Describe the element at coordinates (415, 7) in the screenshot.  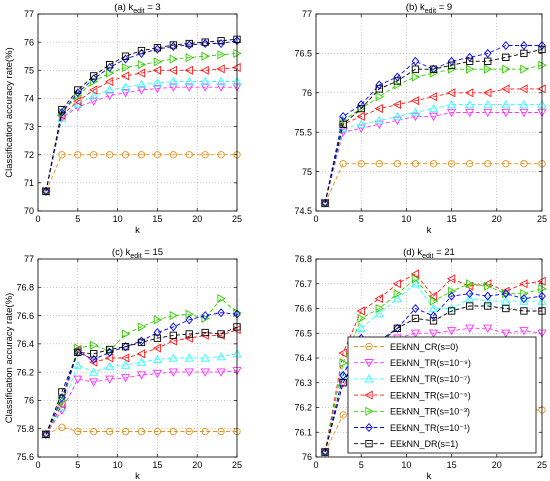
I see `chart-title-main: (b) k` at that location.